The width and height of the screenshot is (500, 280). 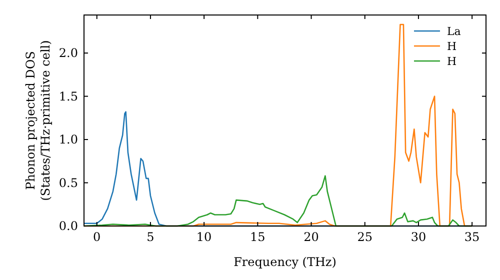 I want to click on x-tick-label: 20, so click(x=311, y=237).